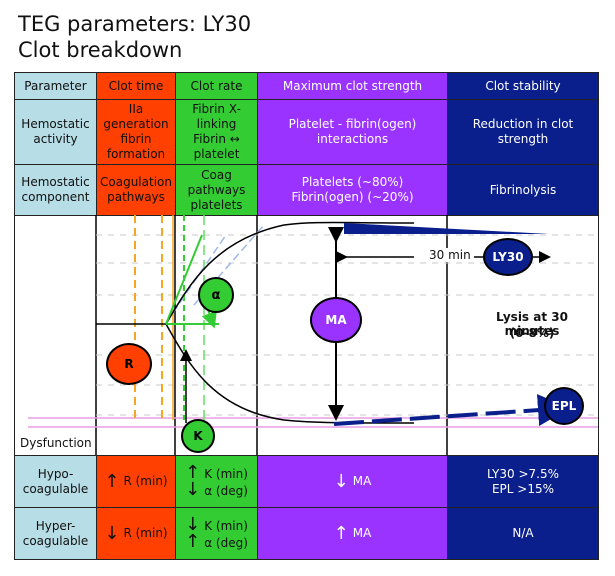 This screenshot has height=576, width=615. Describe the element at coordinates (523, 86) in the screenshot. I see `header-stability: Clot stability` at that location.